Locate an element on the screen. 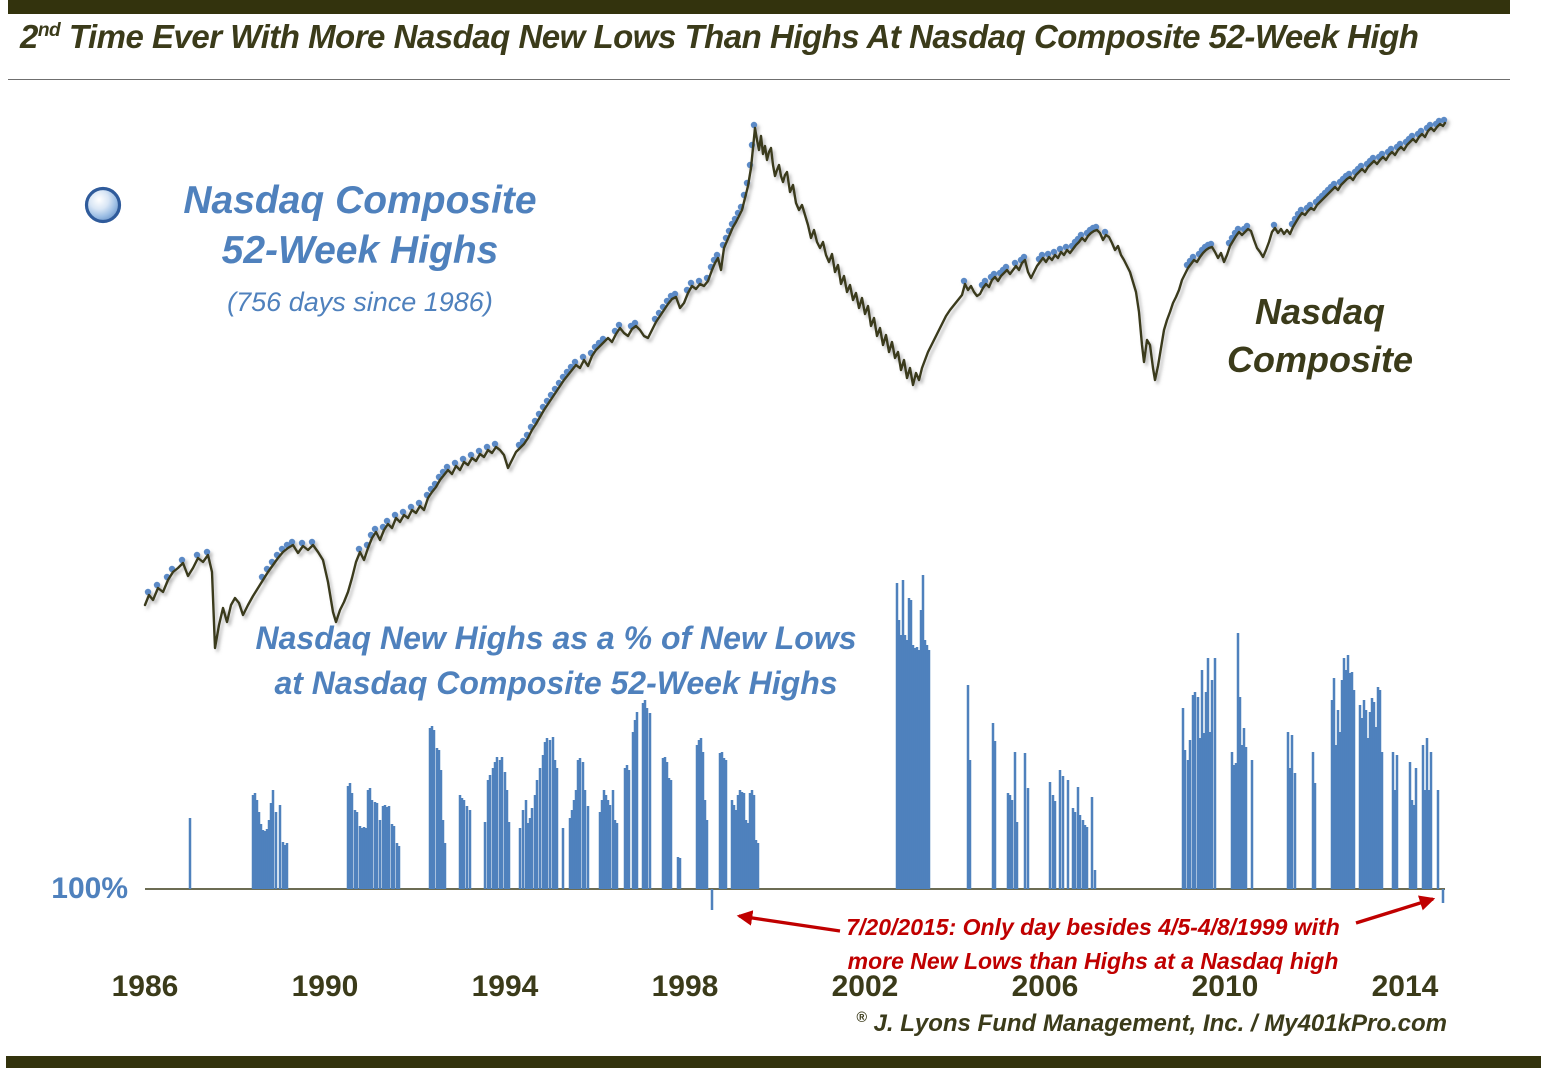 Image resolution: width=1547 pixels, height=1068 pixels. x-axis-label: 1994 is located at coordinates (505, 986).